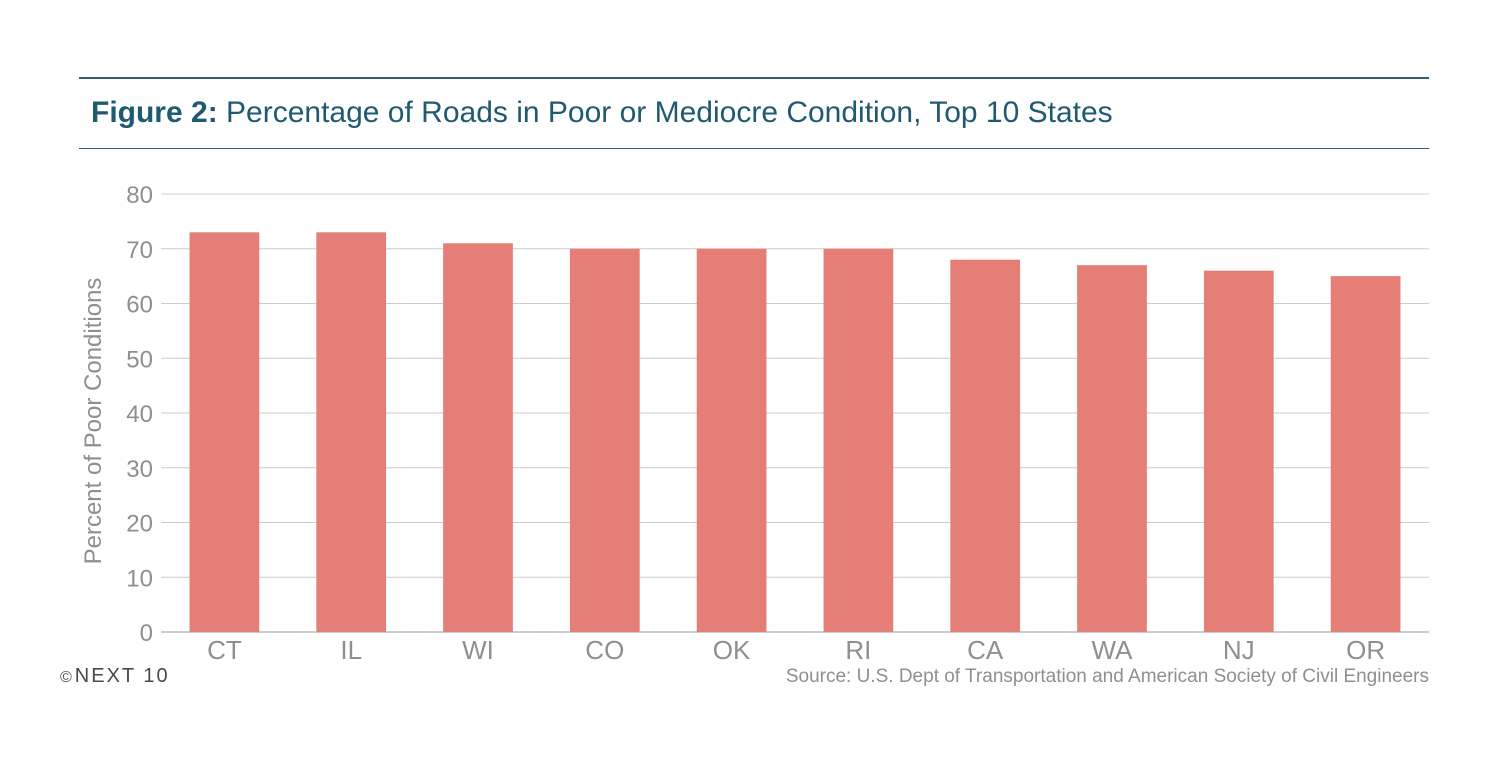 The width and height of the screenshot is (1508, 761). What do you see at coordinates (478, 650) in the screenshot?
I see `x-tick-label: WI` at bounding box center [478, 650].